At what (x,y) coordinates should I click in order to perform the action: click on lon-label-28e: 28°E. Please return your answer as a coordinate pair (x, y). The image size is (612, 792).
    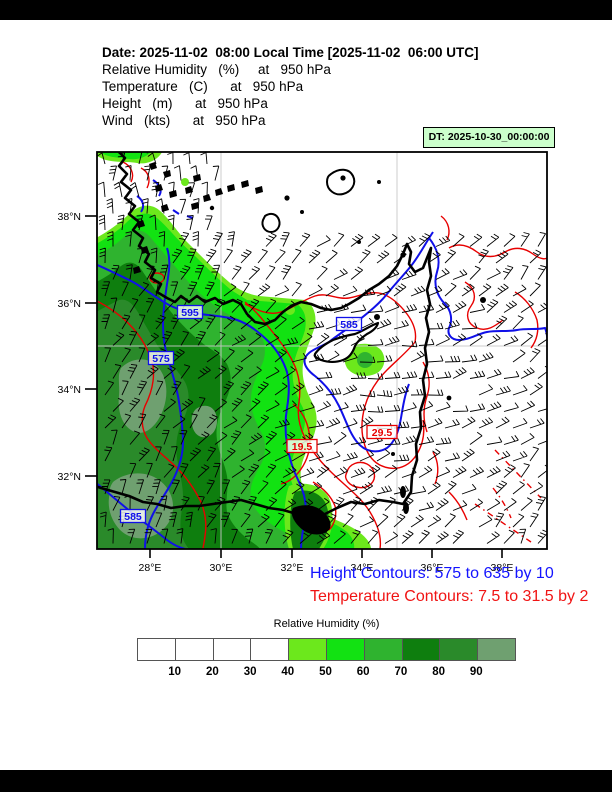
    Looking at the image, I should click on (150, 567).